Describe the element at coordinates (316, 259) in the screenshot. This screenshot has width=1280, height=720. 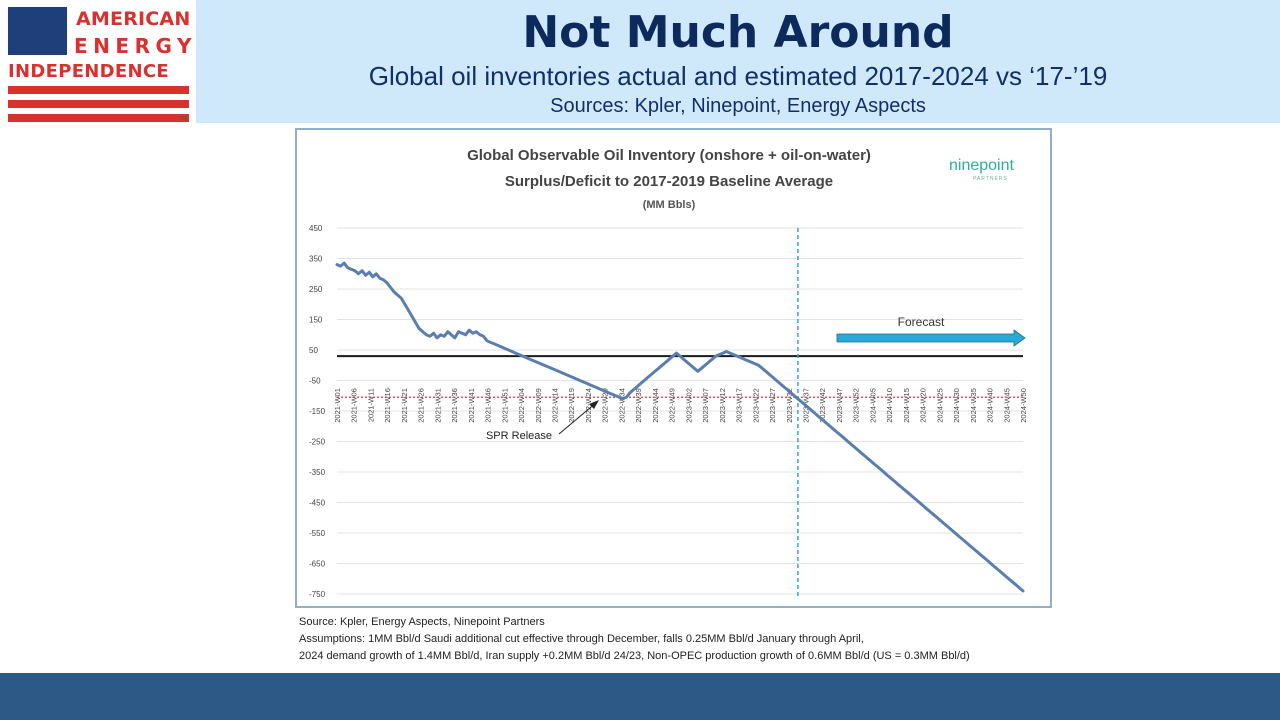
I see `y-tick-label: 350` at that location.